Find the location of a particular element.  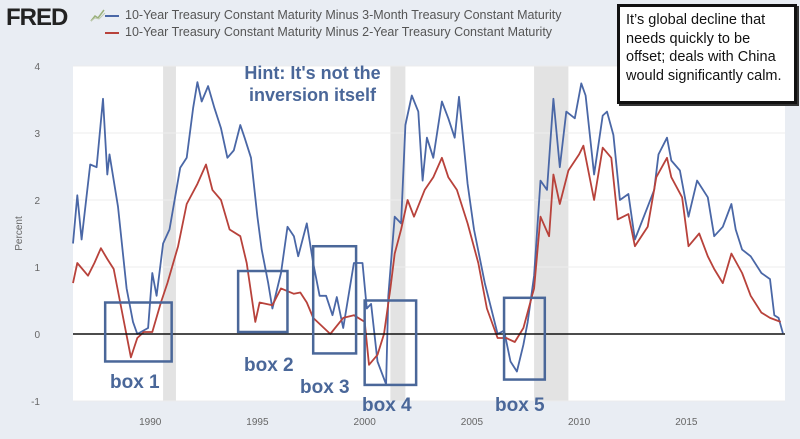

x-tick-label: 1990 is located at coordinates (150, 422).